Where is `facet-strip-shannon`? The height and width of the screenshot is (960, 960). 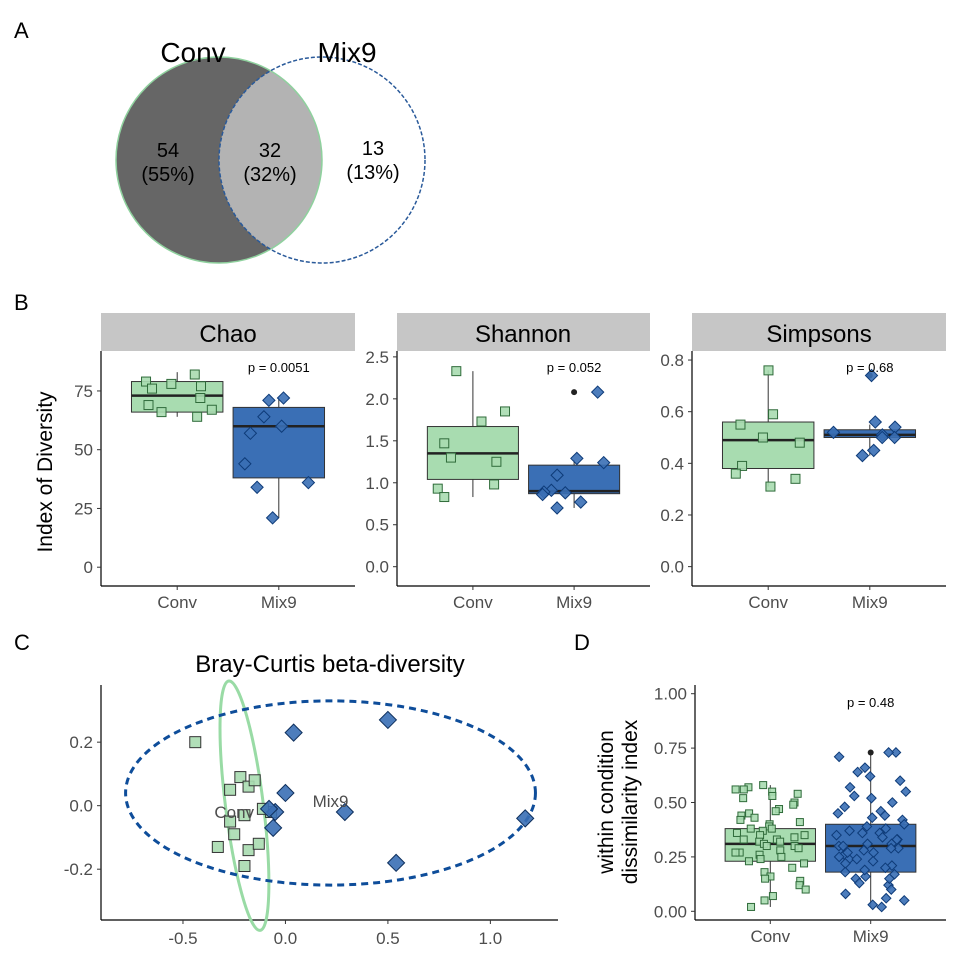 facet-strip-shannon is located at coordinates (523, 332).